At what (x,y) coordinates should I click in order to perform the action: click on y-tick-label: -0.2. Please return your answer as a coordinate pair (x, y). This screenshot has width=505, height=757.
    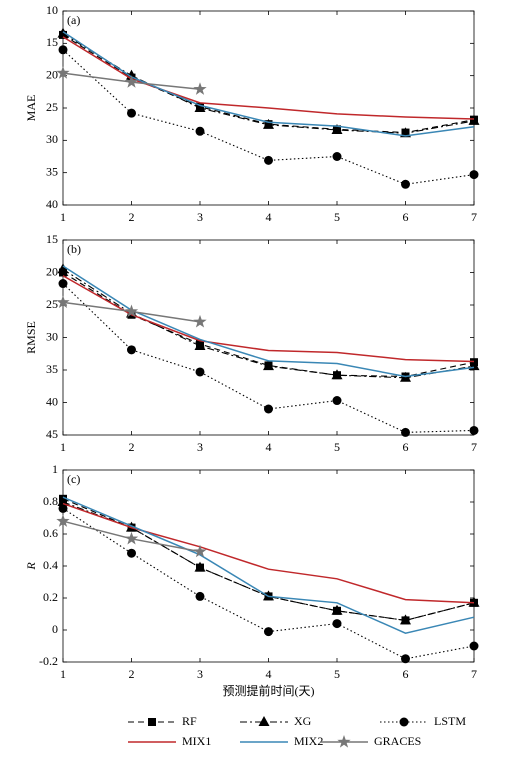
    Looking at the image, I should click on (48, 661).